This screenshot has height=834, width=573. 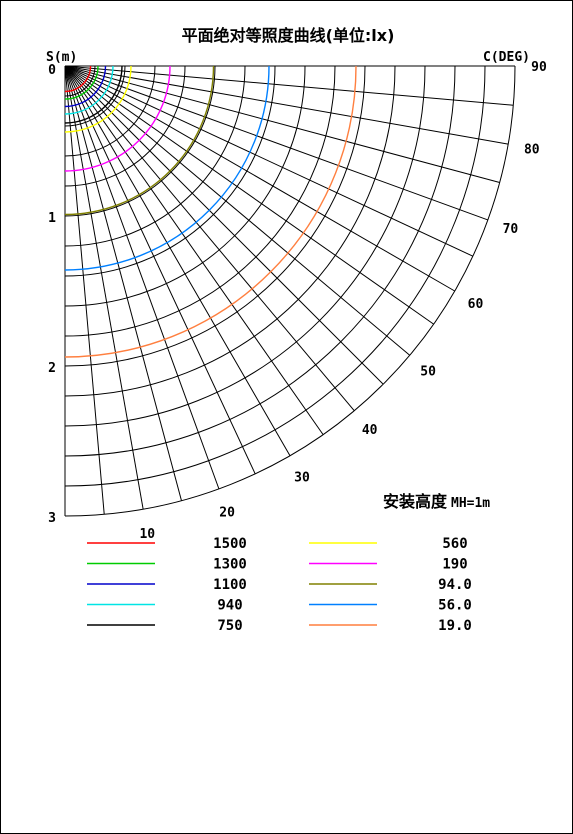 What do you see at coordinates (506, 57) in the screenshot?
I see `angle-axis-label: C(DEG)` at bounding box center [506, 57].